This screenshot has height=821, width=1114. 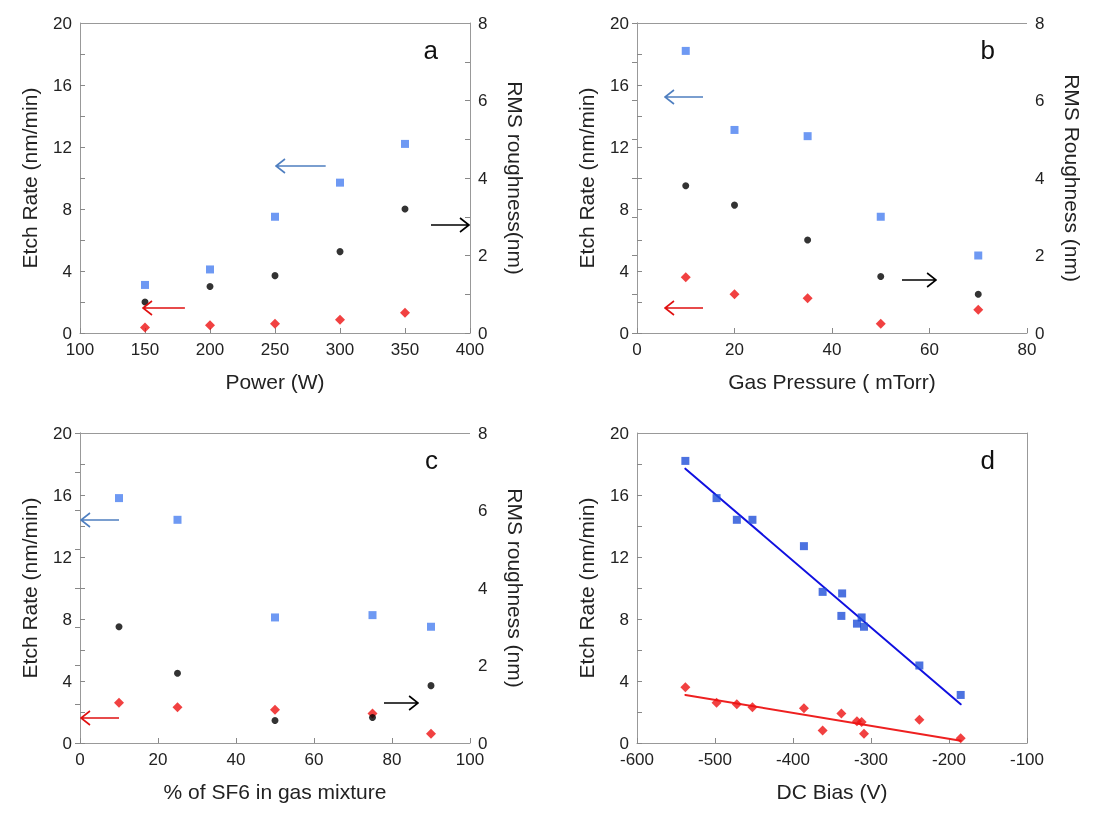 I want to click on x-tick-label: 350, so click(x=405, y=349).